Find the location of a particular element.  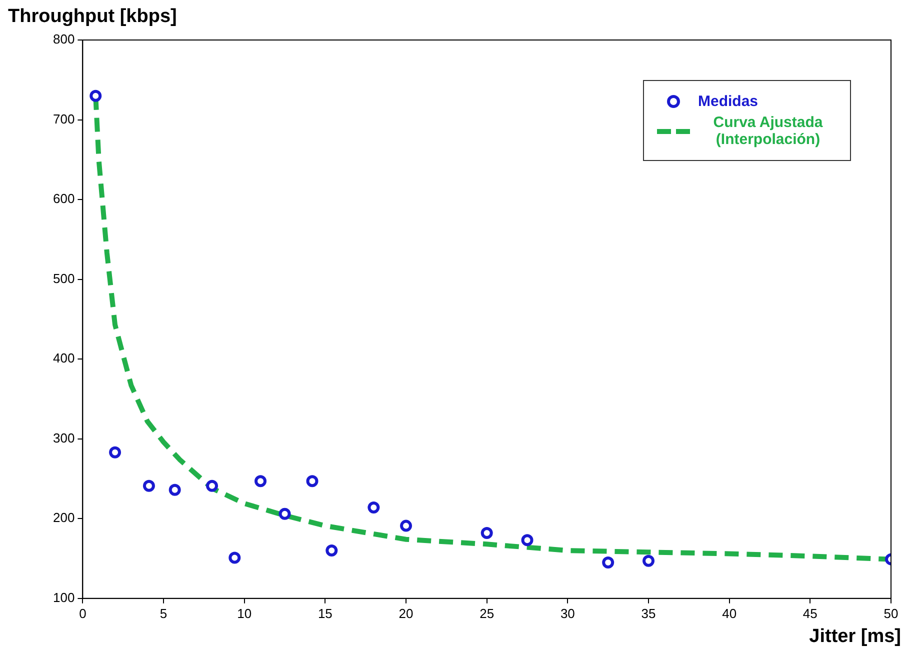

x-tick-label: 0 is located at coordinates (82, 613).